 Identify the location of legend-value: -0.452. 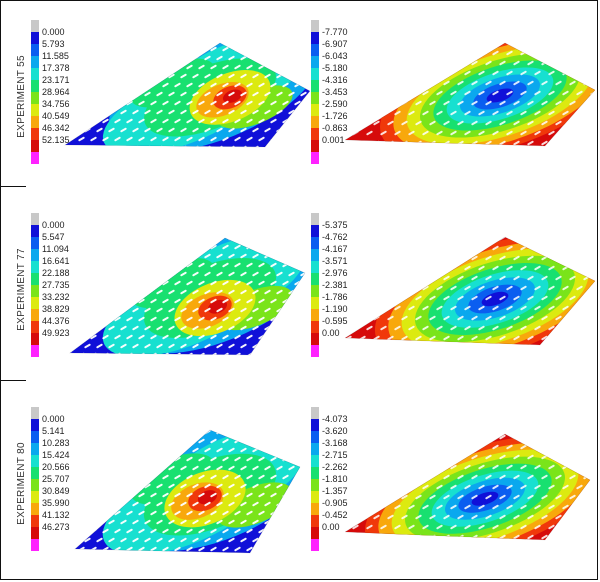
(335, 515).